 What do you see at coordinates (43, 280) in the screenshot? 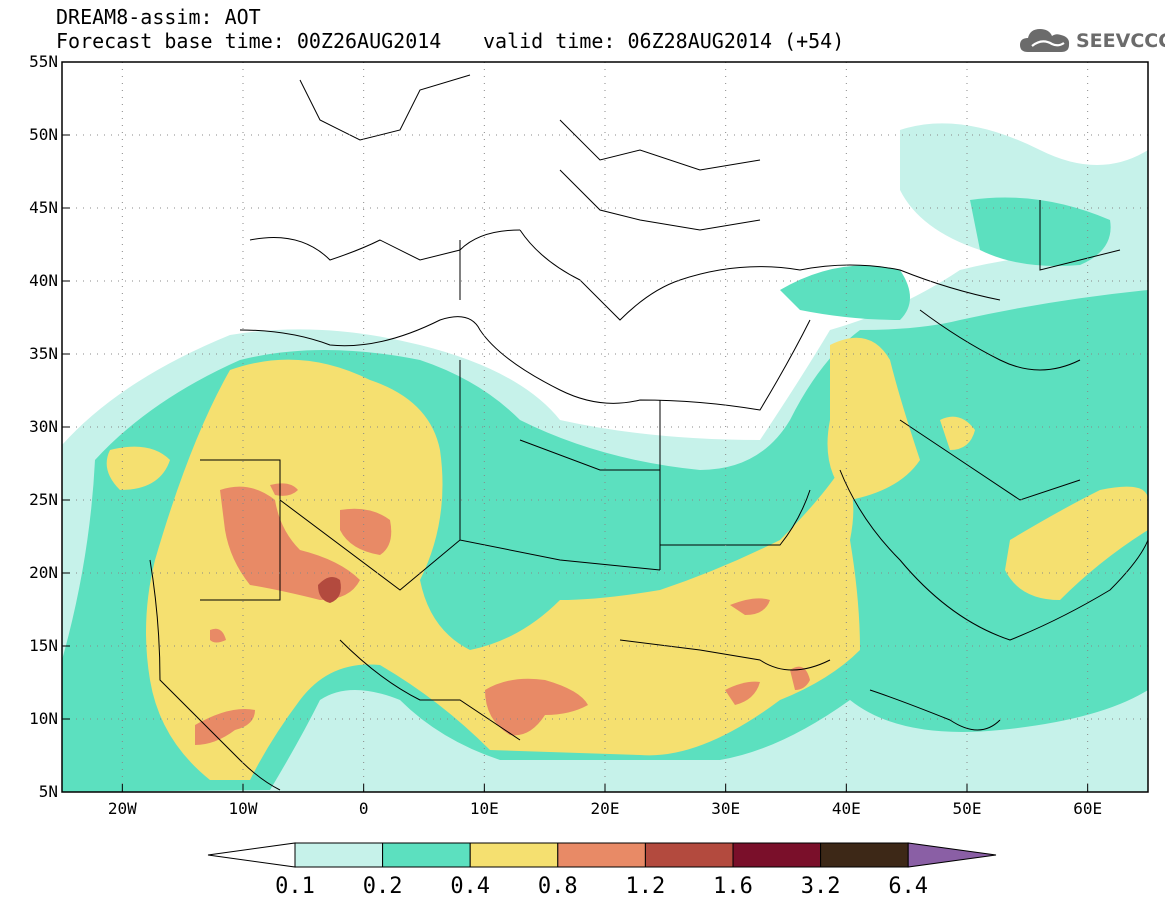
I see `lat-tick-label: 40N` at bounding box center [43, 280].